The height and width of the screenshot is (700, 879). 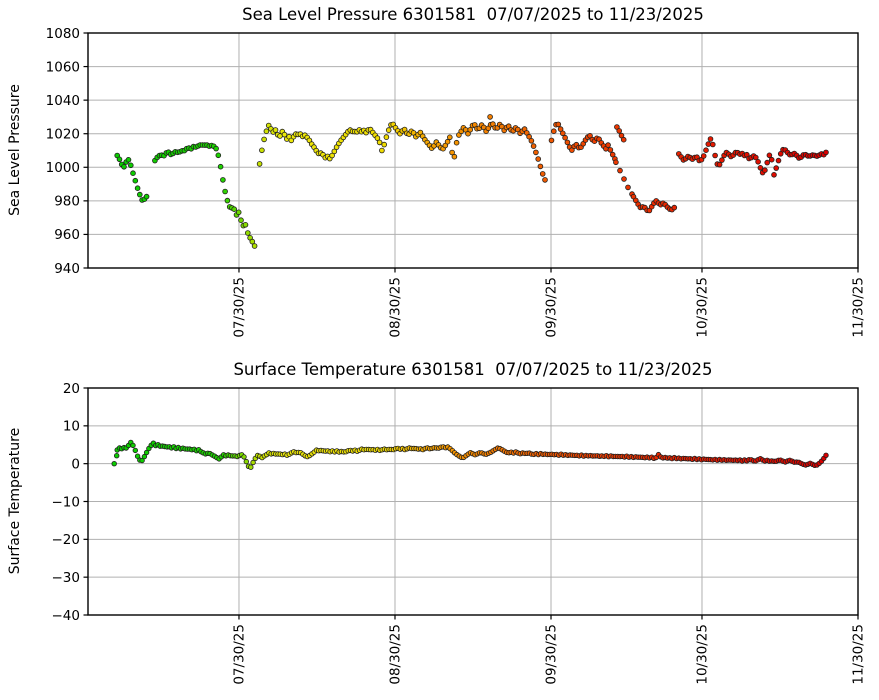 What do you see at coordinates (71, 427) in the screenshot?
I see `y-tick-label: 10` at bounding box center [71, 427].